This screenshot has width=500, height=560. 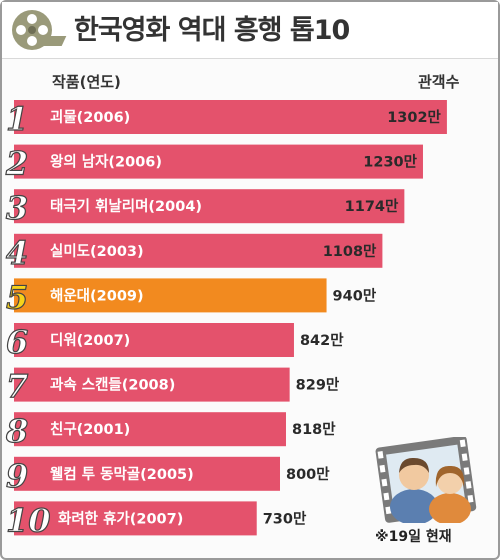 What do you see at coordinates (17, 253) in the screenshot?
I see `rank-number: 4` at bounding box center [17, 253].